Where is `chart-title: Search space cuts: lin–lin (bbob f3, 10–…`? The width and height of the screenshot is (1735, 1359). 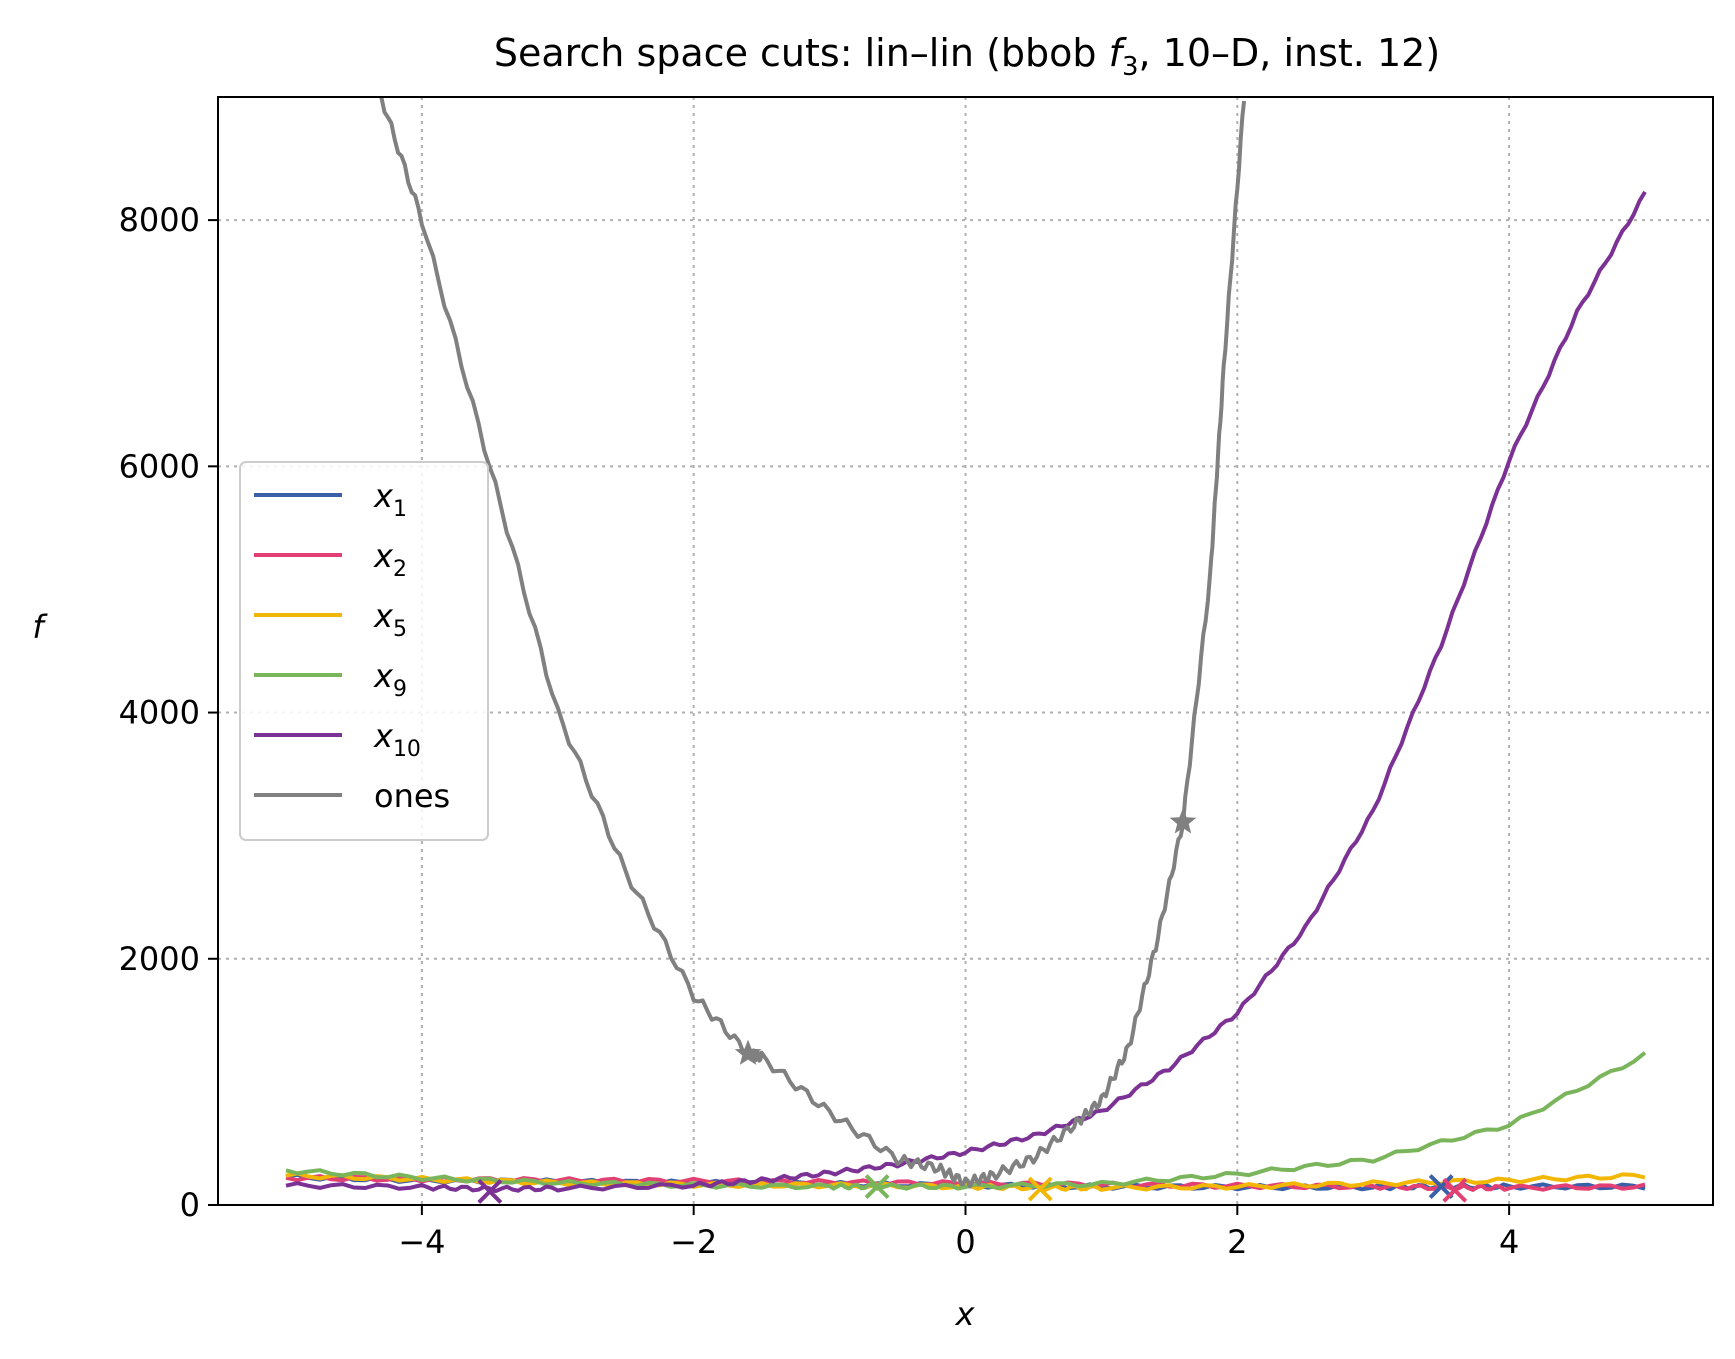
chart-title: Search space cuts: lin–lin (bbob f3, 10–… is located at coordinates (967, 56).